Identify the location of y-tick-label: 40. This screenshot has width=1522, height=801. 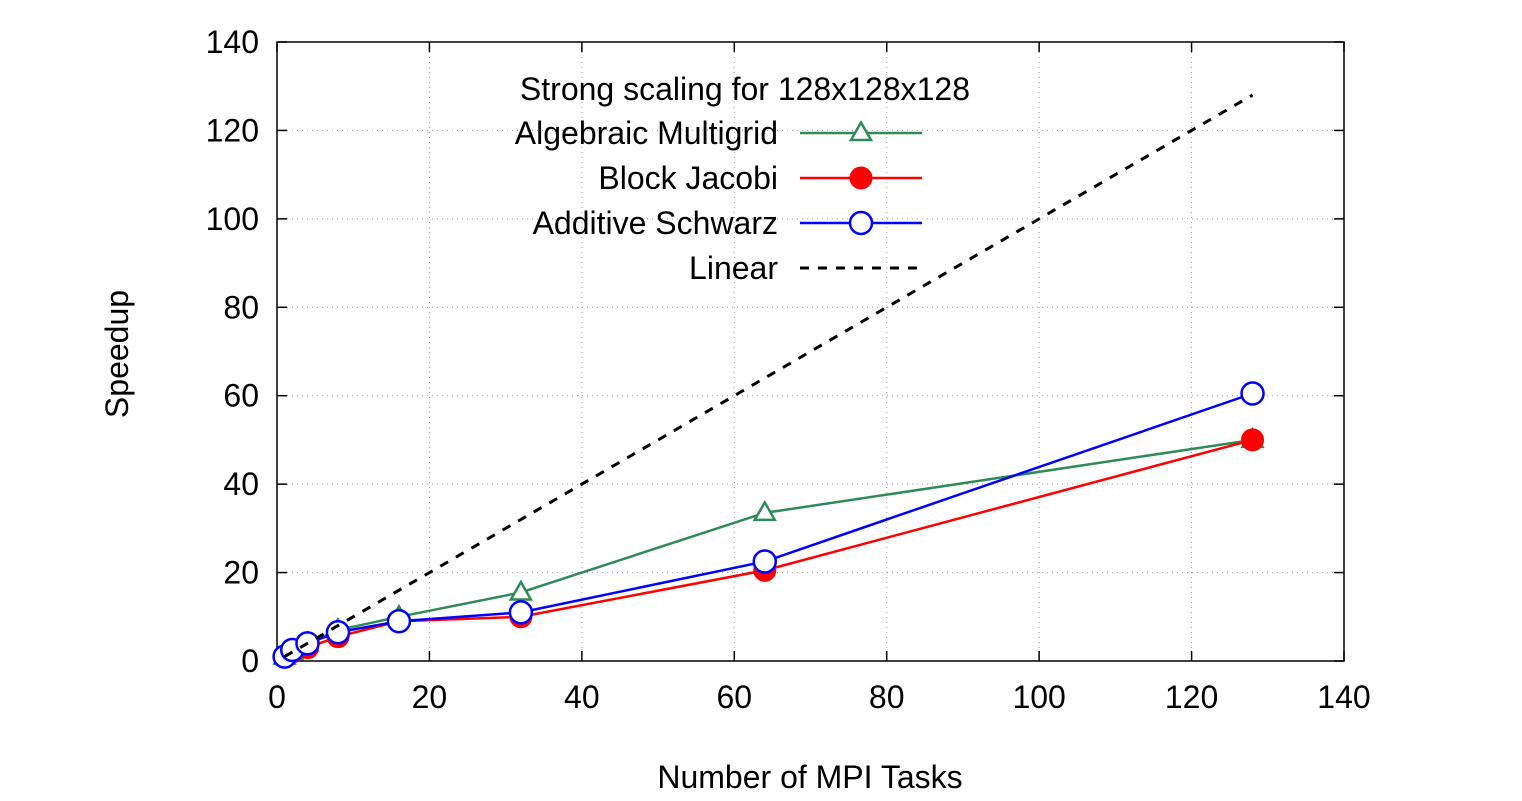
(241, 484).